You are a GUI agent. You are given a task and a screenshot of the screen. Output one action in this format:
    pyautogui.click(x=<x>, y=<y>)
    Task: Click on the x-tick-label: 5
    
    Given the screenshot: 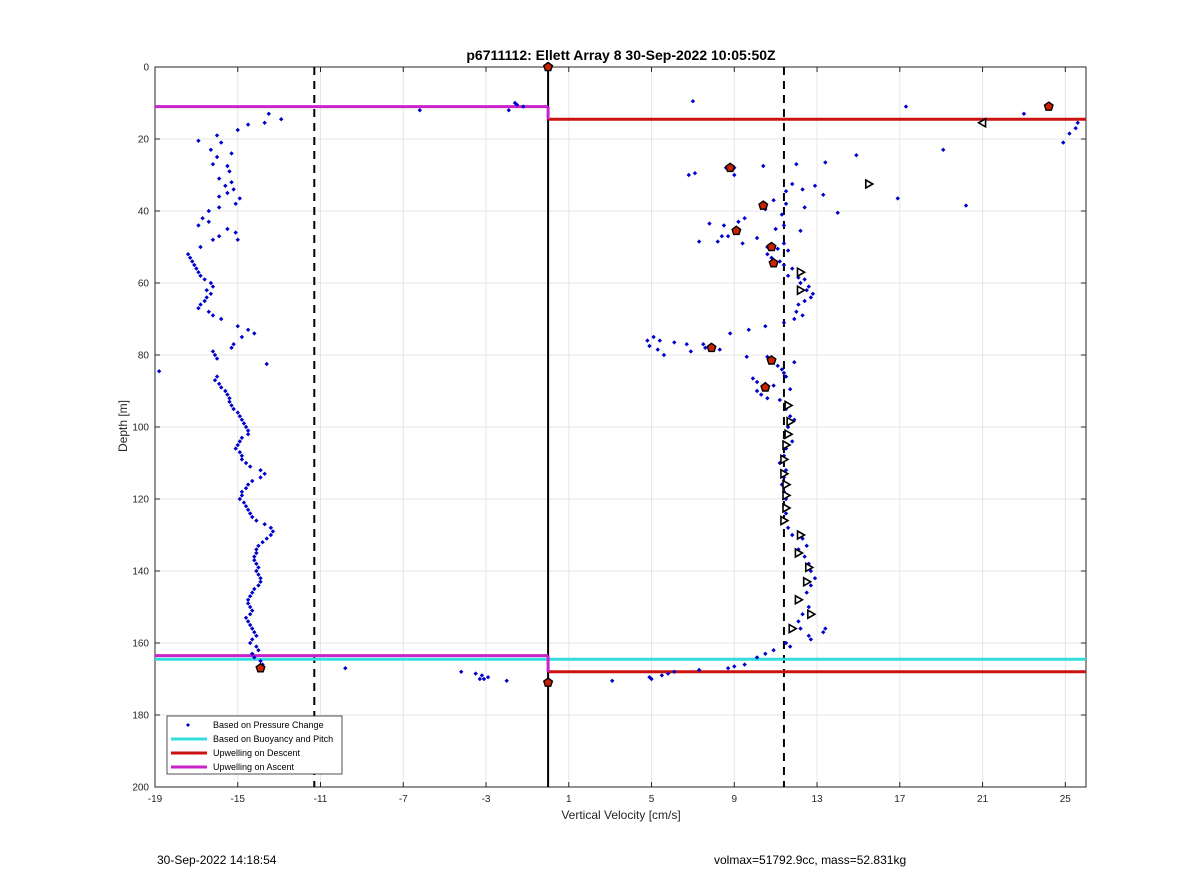 What is the action you would take?
    pyautogui.click(x=652, y=799)
    